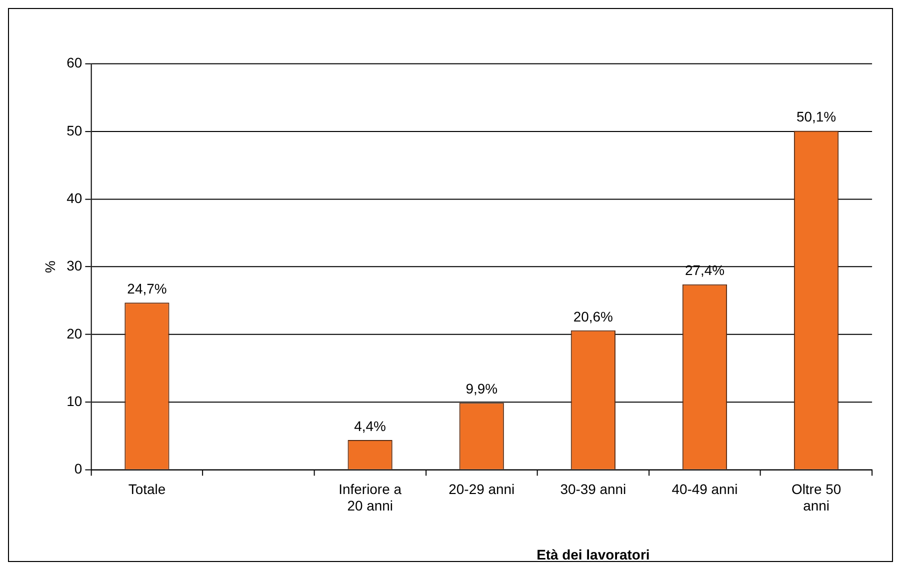  Describe the element at coordinates (147, 288) in the screenshot. I see `data-label: 24,7%` at that location.